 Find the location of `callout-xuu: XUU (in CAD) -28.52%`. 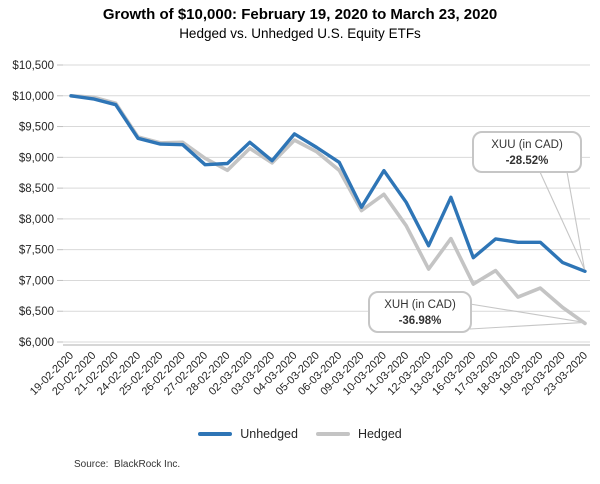

callout-xuu: XUU (in CAD) -28.52% is located at coordinates (527, 152).